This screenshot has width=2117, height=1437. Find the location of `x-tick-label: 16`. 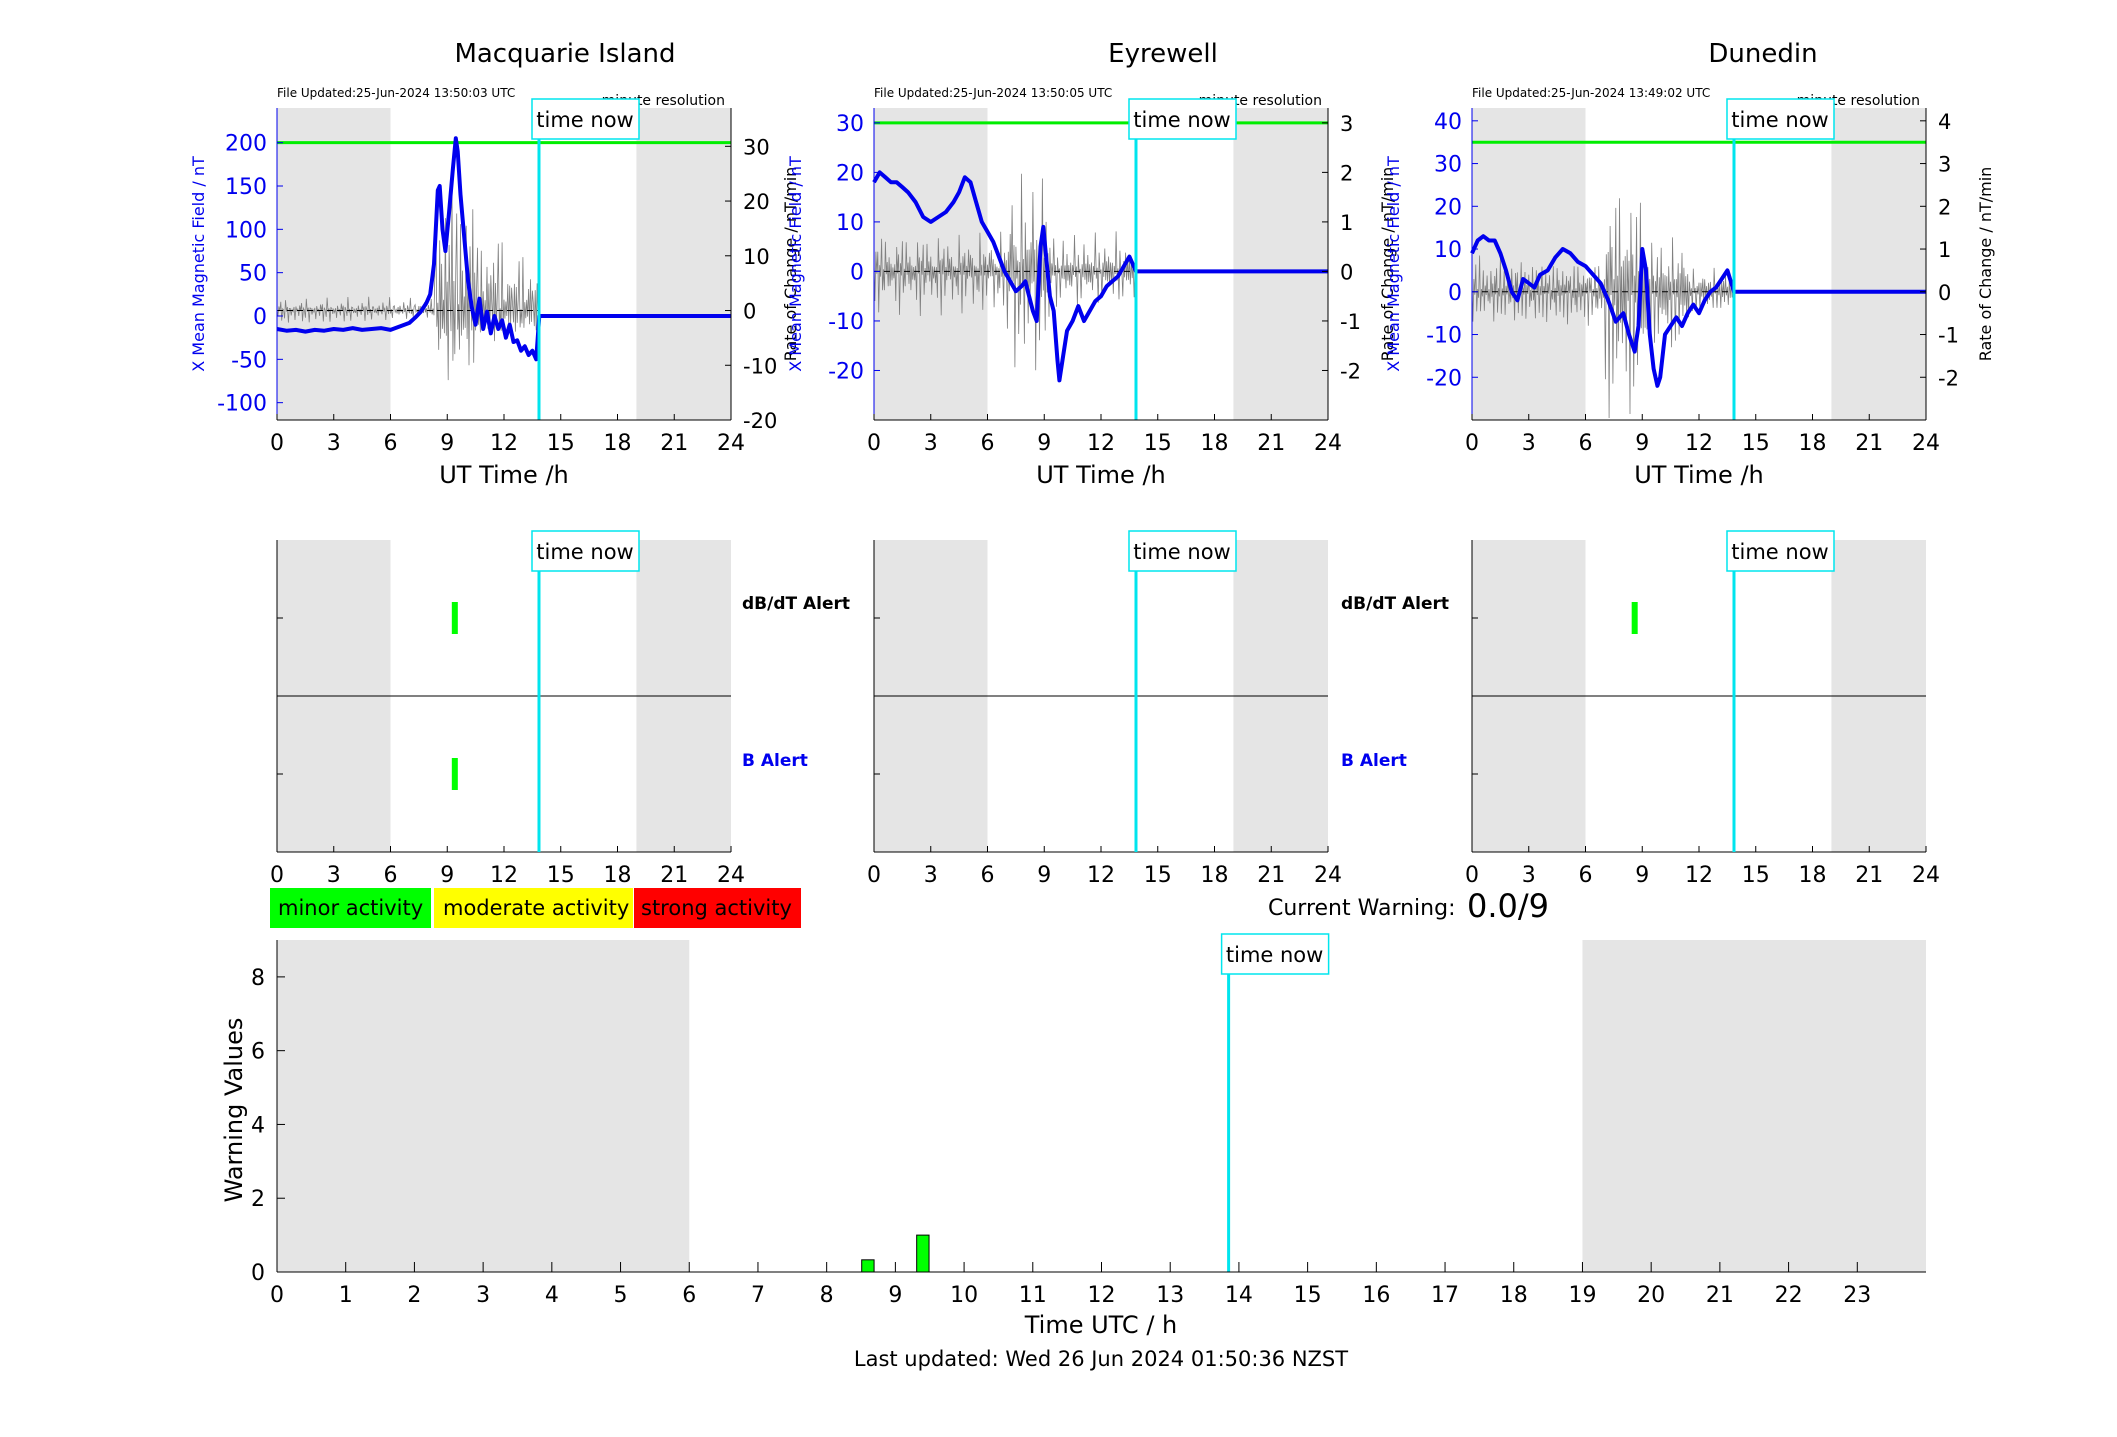

x-tick-label: 16 is located at coordinates (1376, 1295).